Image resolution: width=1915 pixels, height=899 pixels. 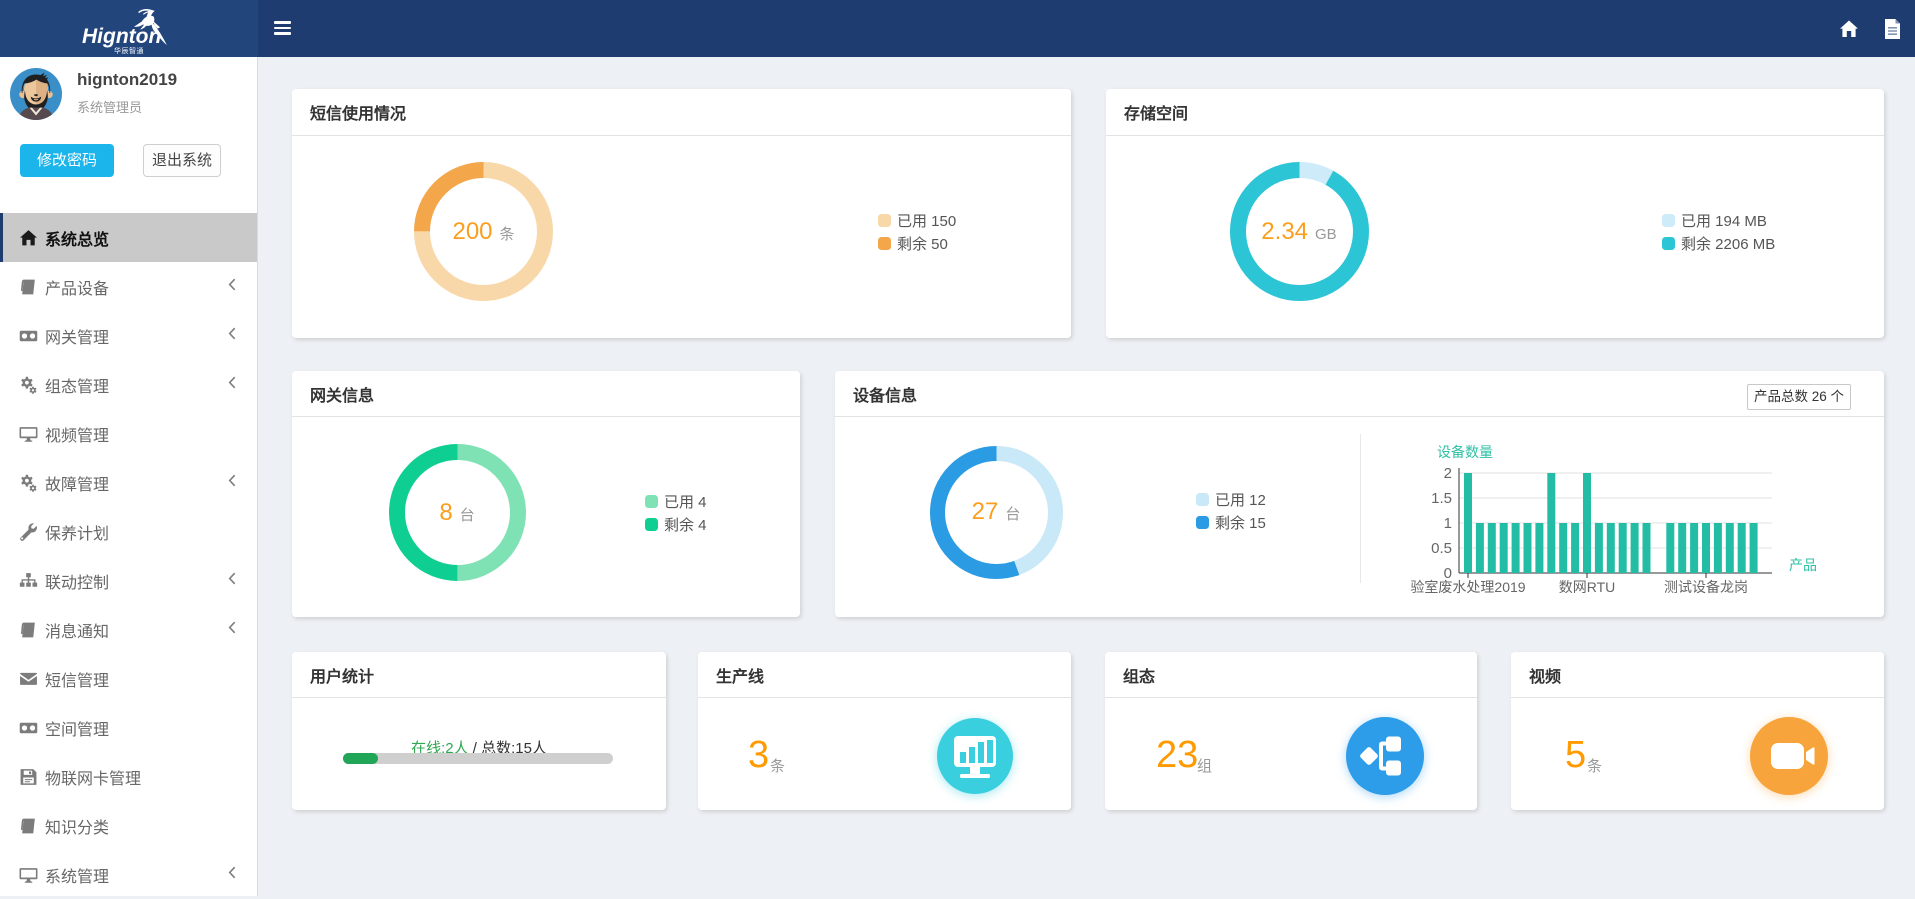 What do you see at coordinates (1467, 587) in the screenshot?
I see `svg-text: 验室废水处理2019` at bounding box center [1467, 587].